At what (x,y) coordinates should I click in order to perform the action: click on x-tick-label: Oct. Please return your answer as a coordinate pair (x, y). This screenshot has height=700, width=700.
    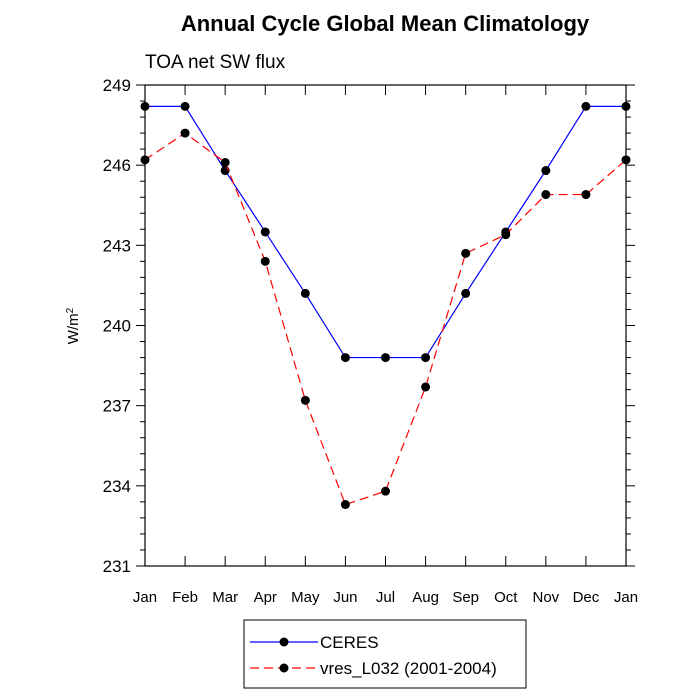
    Looking at the image, I should click on (506, 597).